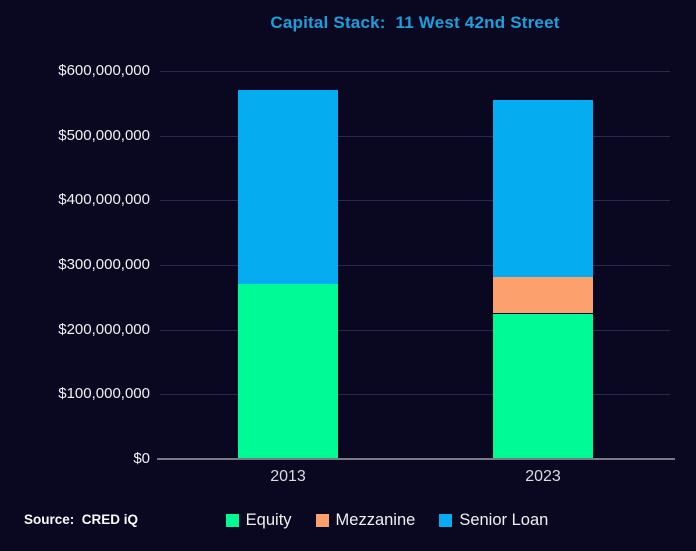  I want to click on y-axis-tick-label: $100,000,000, so click(104, 393).